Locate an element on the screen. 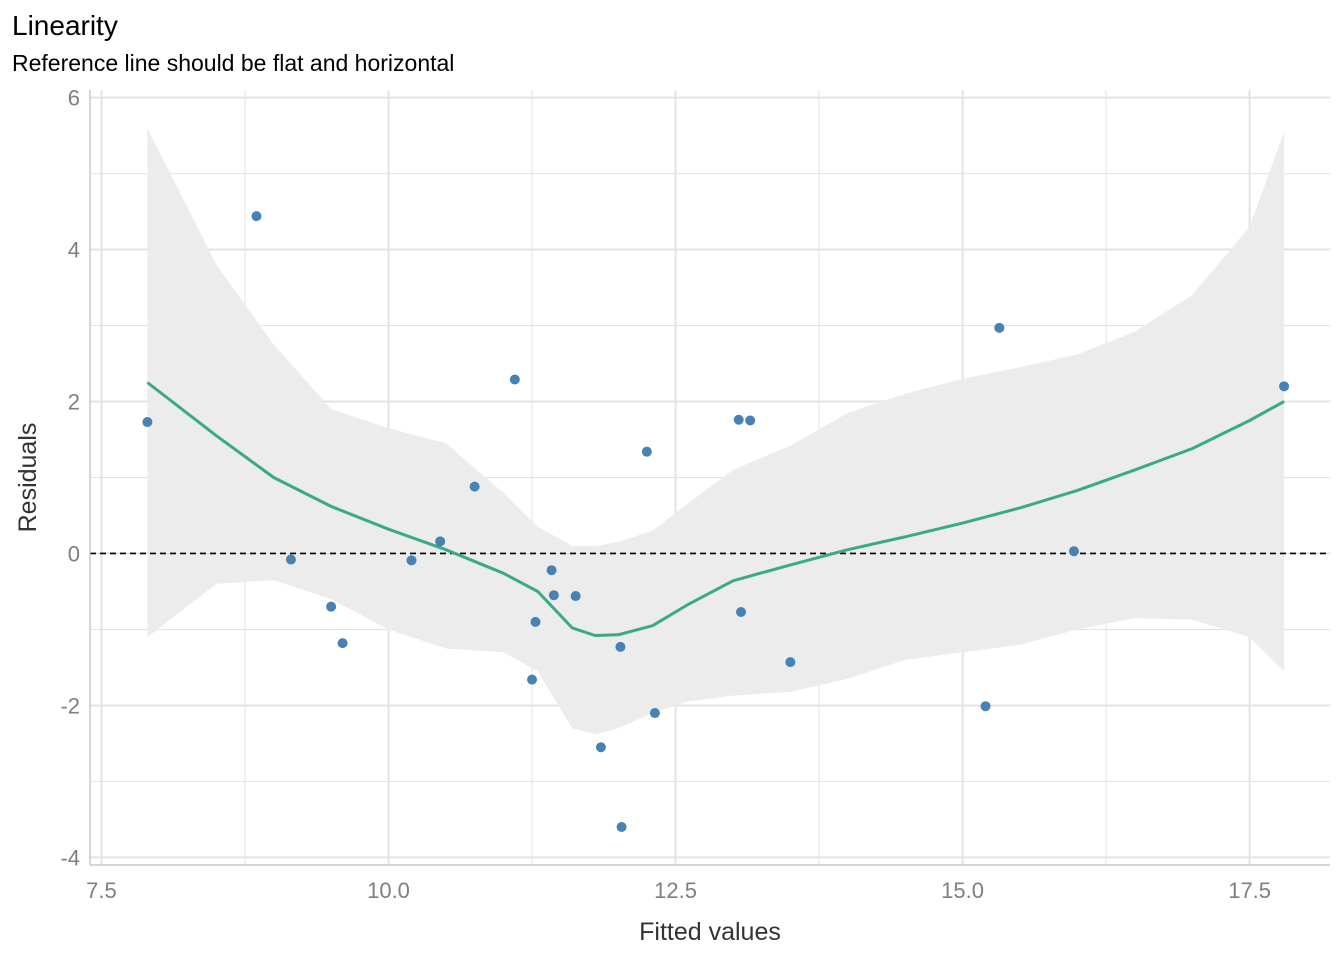 The height and width of the screenshot is (960, 1344). x-tick-label: 17.5 is located at coordinates (1249, 890).